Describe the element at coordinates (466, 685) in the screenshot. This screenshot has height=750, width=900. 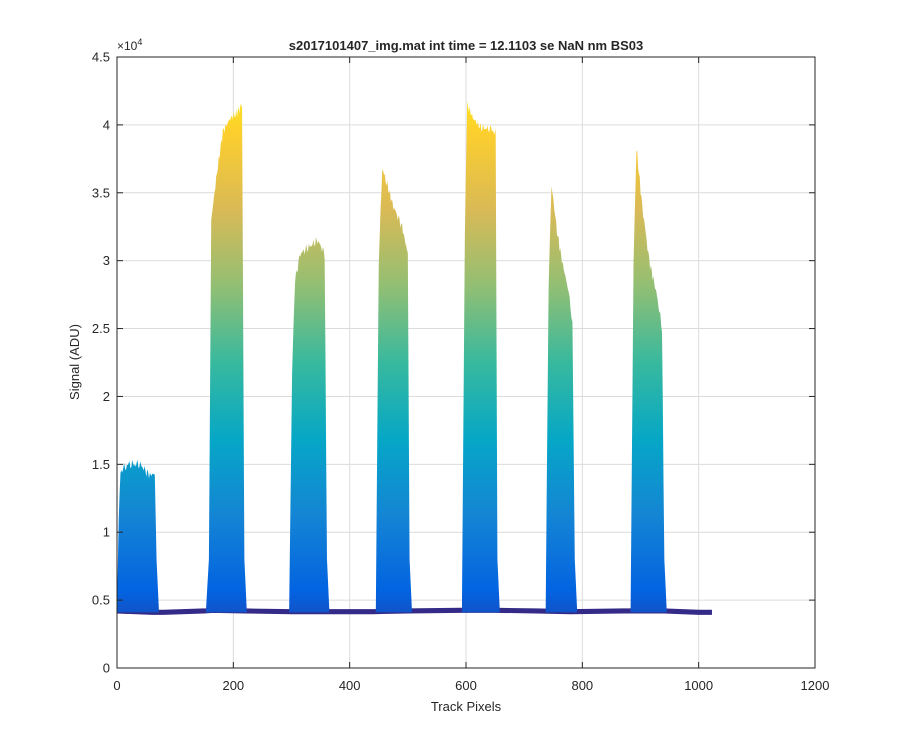
I see `x-tick-label: 600` at that location.